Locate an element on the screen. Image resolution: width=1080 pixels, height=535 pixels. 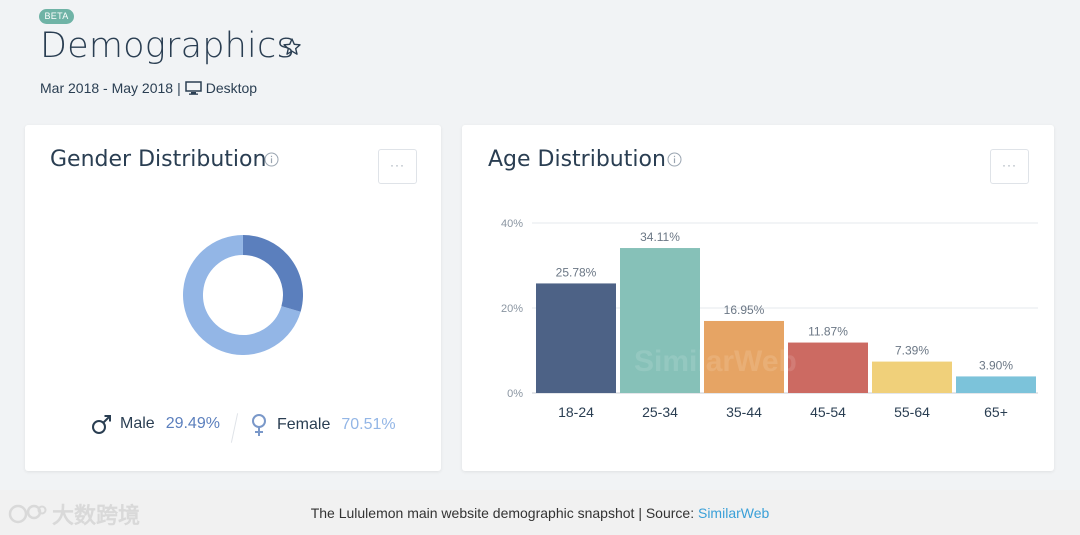
bar-65+ is located at coordinates (996, 384).